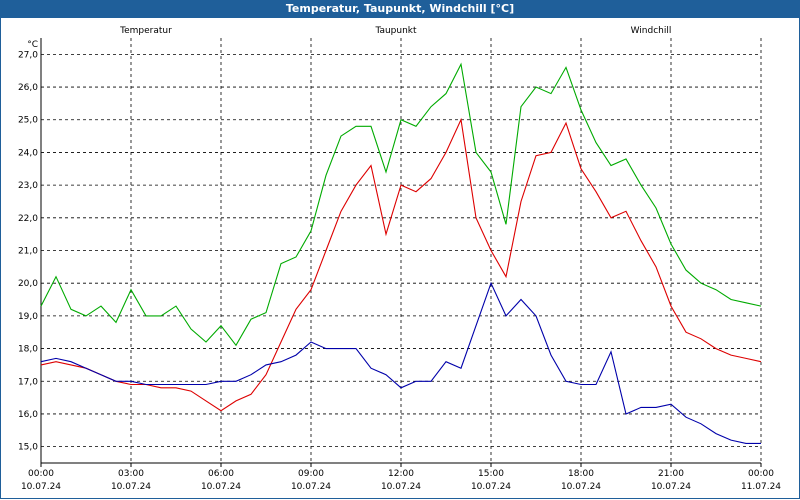 The width and height of the screenshot is (800, 500). What do you see at coordinates (28, 317) in the screenshot?
I see `y-tick-label: 19,0` at bounding box center [28, 317].